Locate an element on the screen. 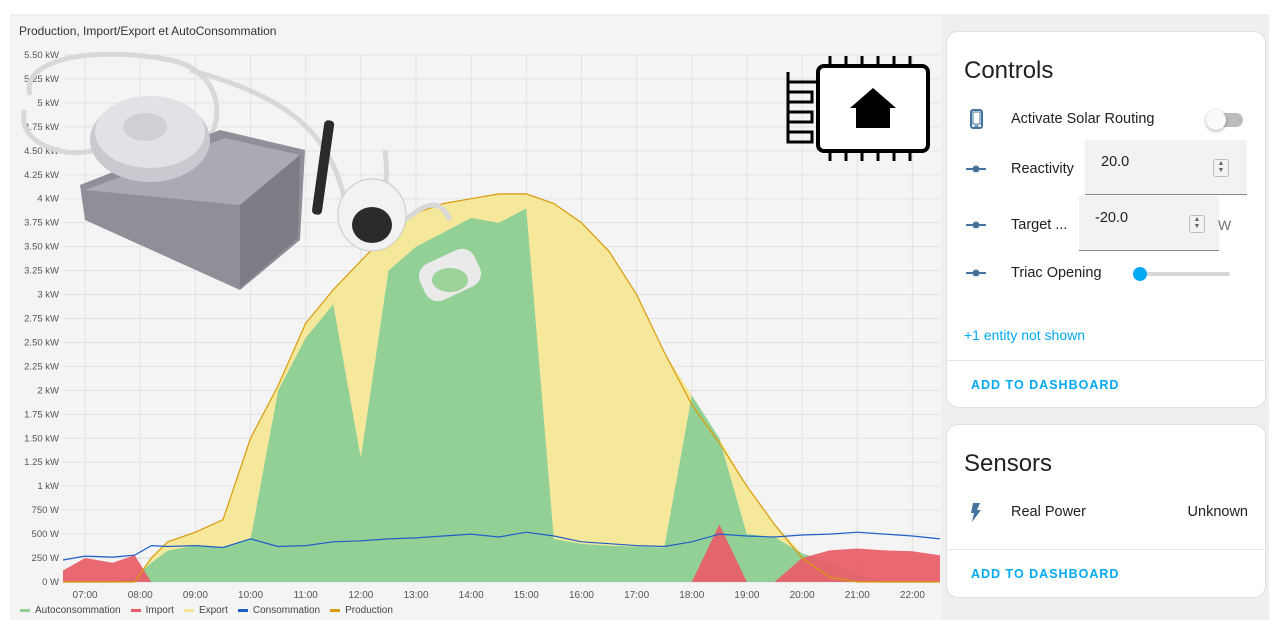 This screenshot has height=640, width=1280. x-tick-label: 18:00 is located at coordinates (691, 595).